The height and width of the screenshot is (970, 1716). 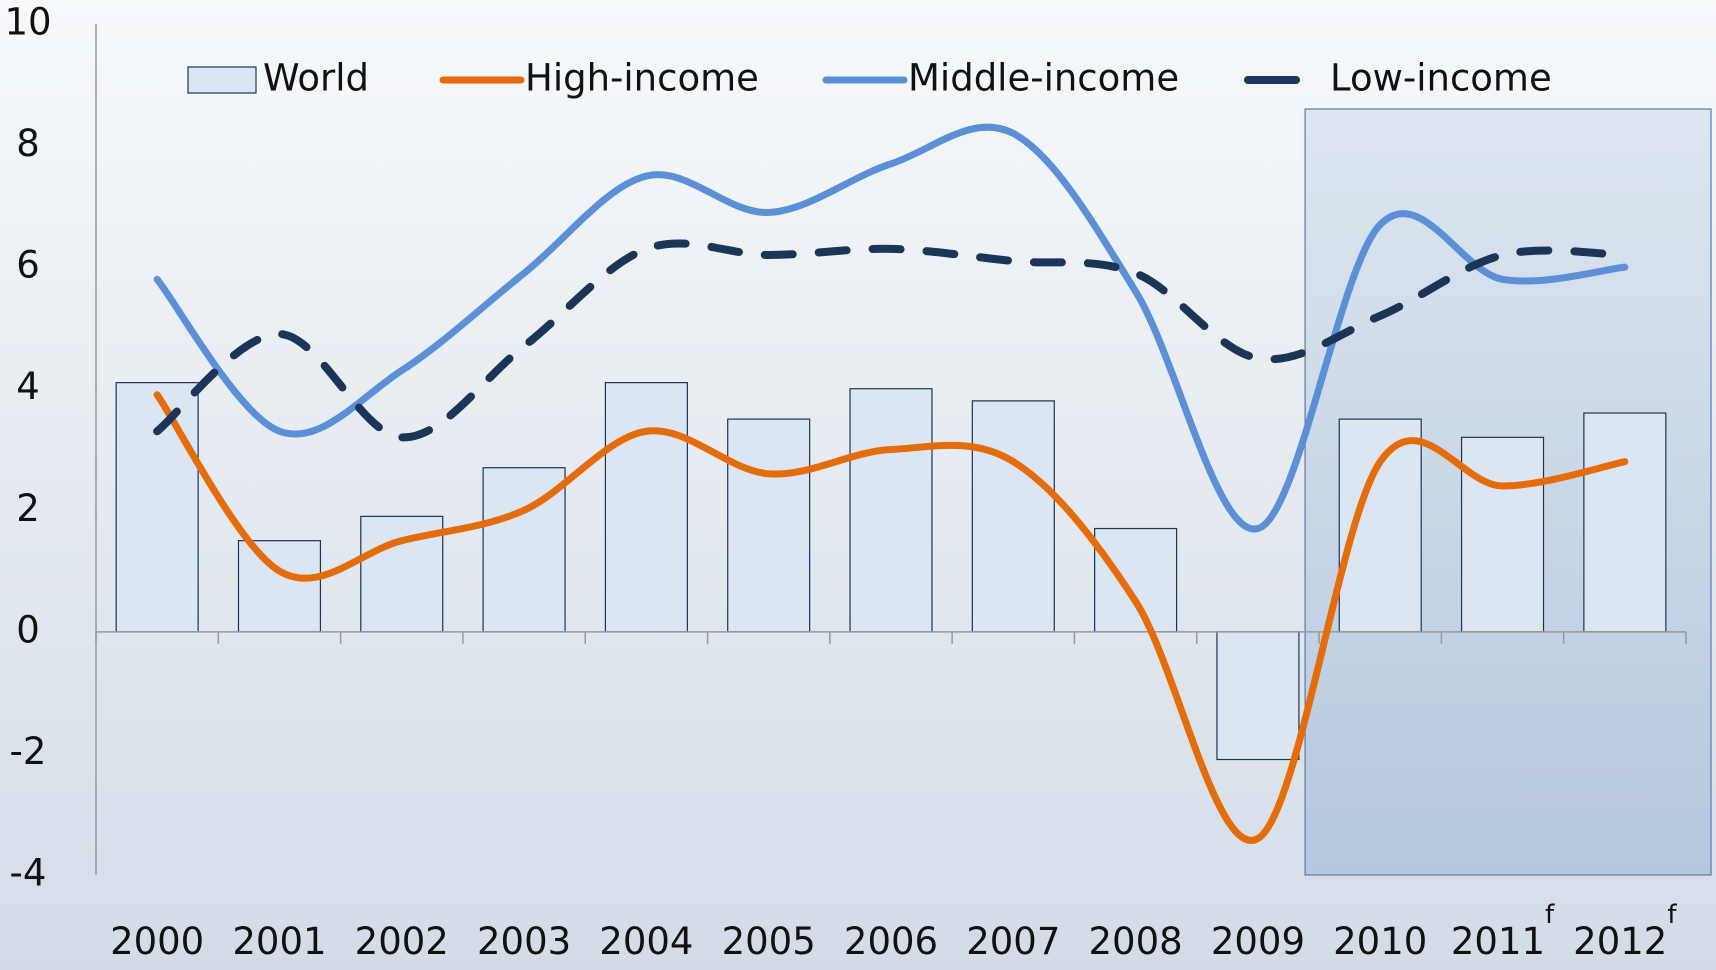 What do you see at coordinates (316, 78) in the screenshot?
I see `legend-label: World` at bounding box center [316, 78].